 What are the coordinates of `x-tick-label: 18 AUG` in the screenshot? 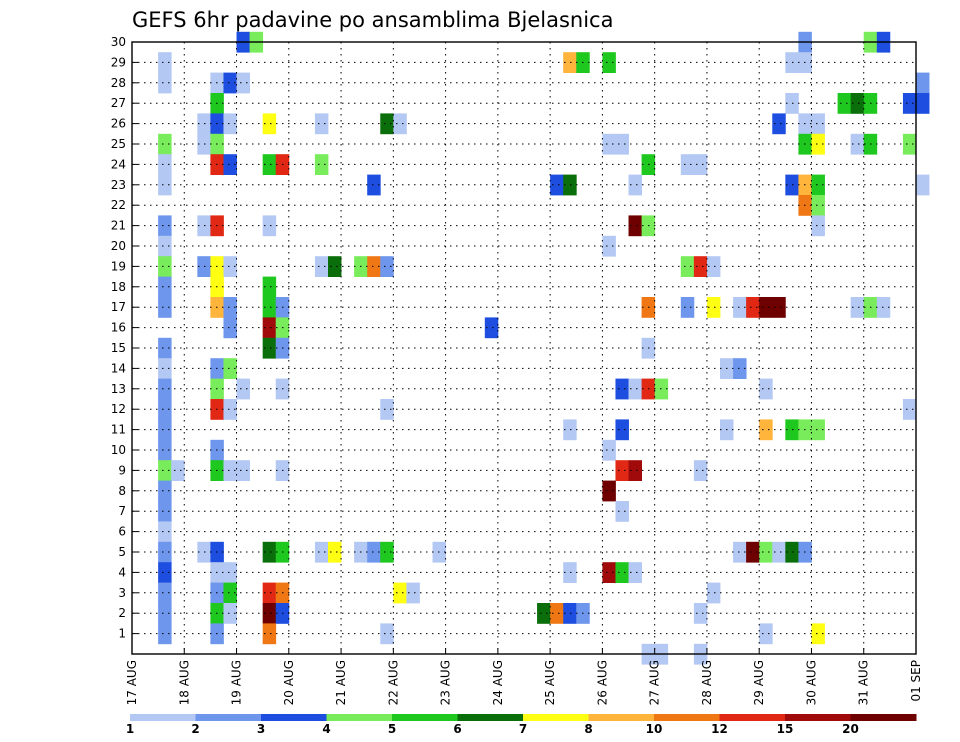 It's located at (184, 682).